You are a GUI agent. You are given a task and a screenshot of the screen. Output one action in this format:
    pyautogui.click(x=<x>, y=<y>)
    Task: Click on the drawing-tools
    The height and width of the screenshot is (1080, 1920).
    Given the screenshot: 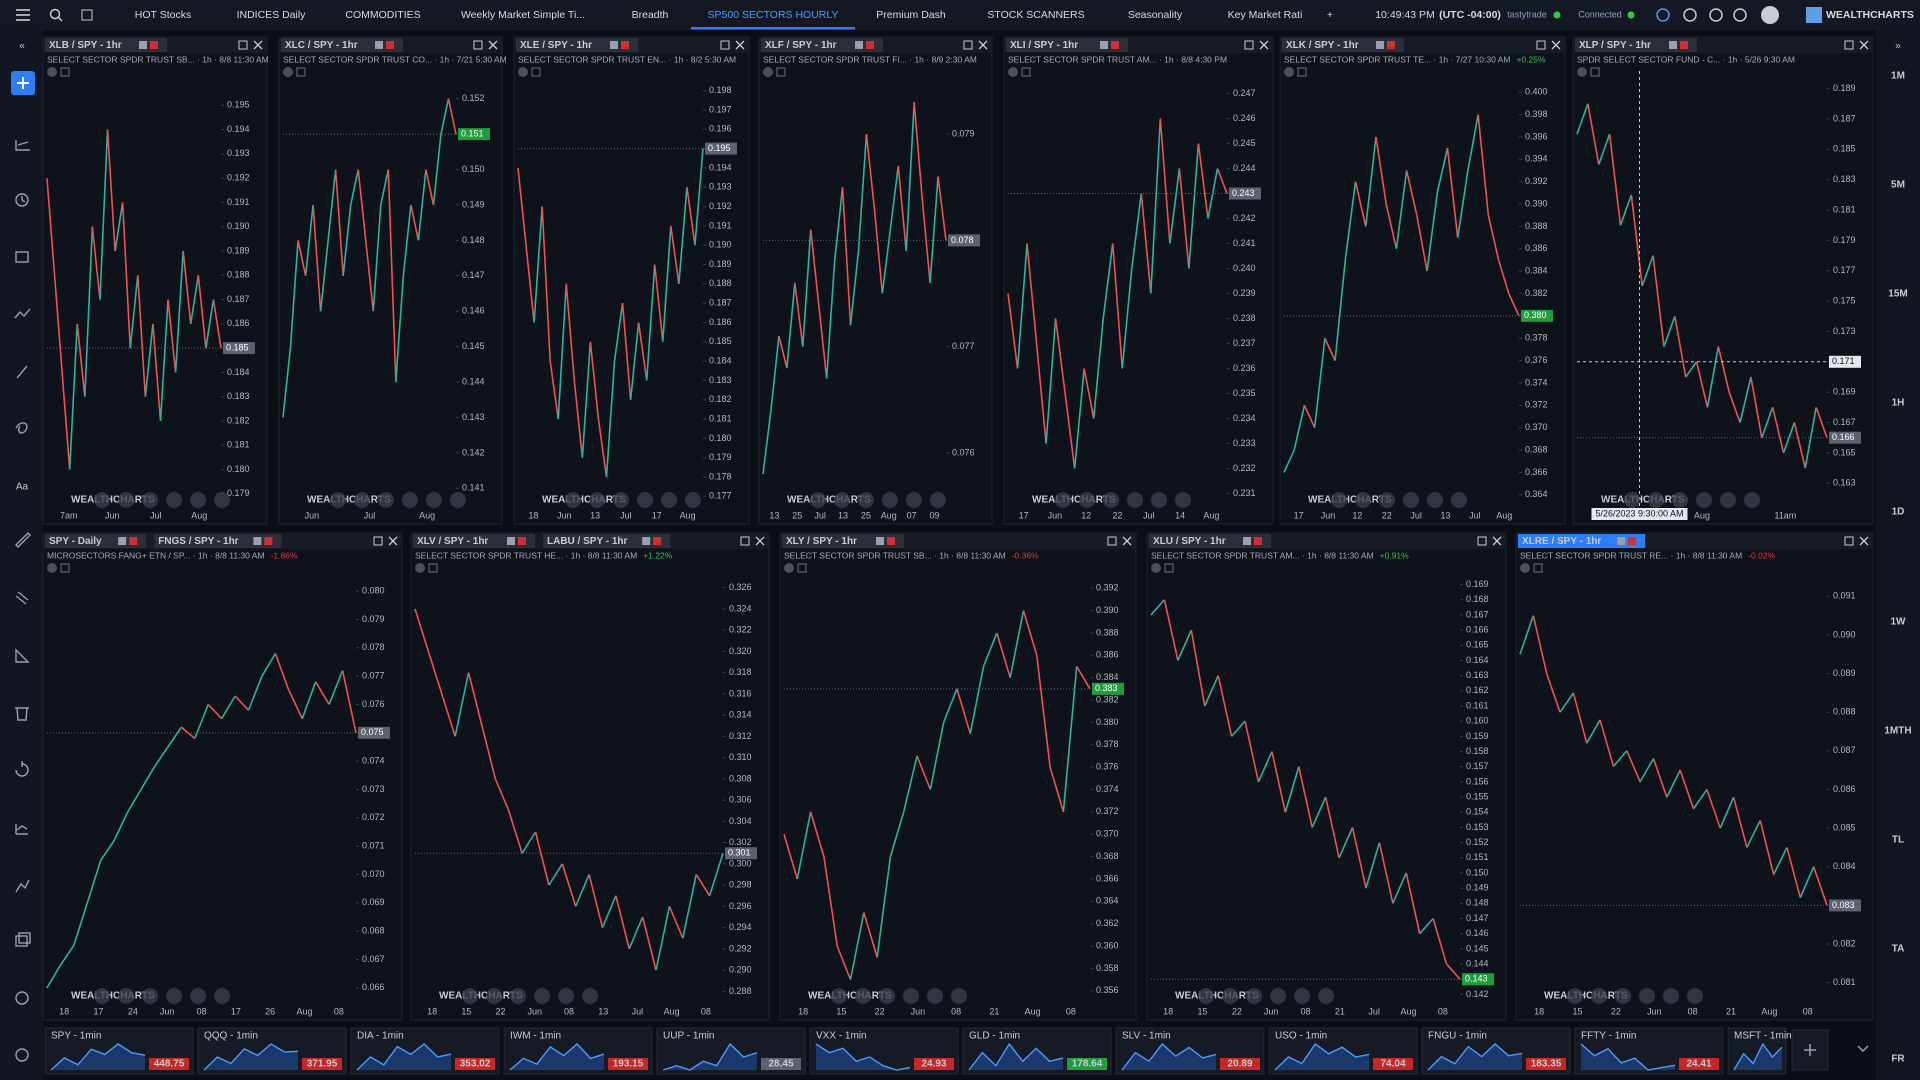 What is the action you would take?
    pyautogui.click(x=22, y=601)
    